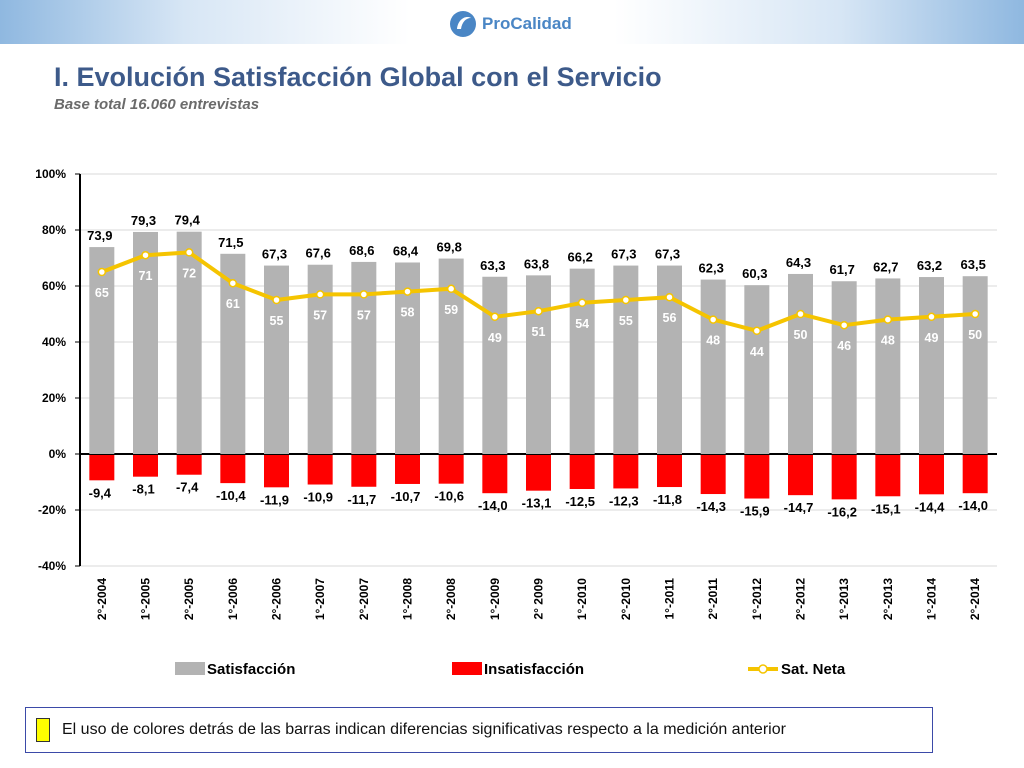 The height and width of the screenshot is (768, 1024). What do you see at coordinates (534, 669) in the screenshot?
I see `legend-label-dissatisfaction: Insatisfacción` at bounding box center [534, 669].